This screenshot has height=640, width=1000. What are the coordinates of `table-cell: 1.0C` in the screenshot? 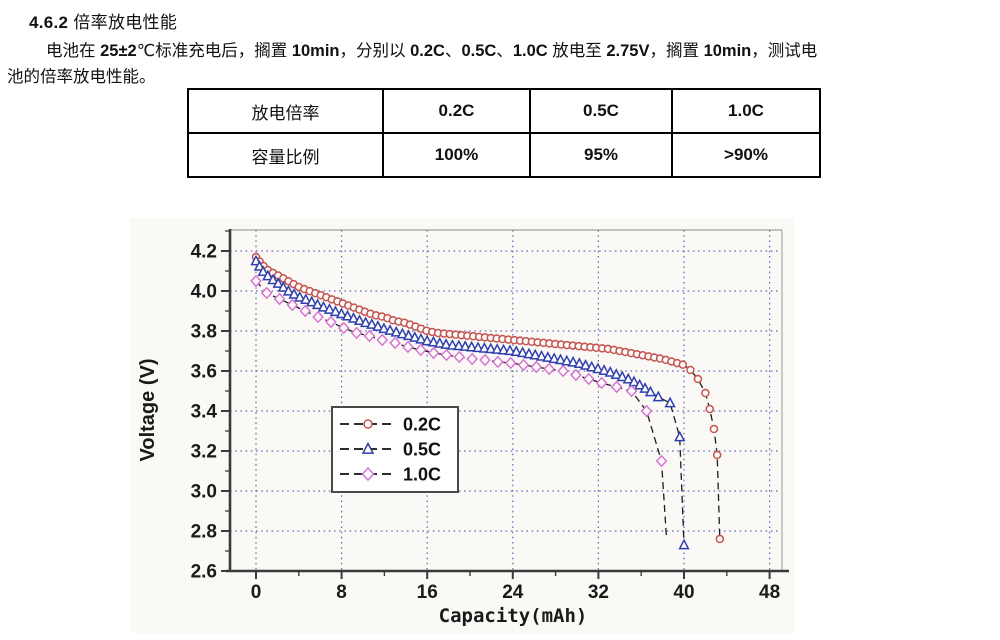 It's located at (746, 111).